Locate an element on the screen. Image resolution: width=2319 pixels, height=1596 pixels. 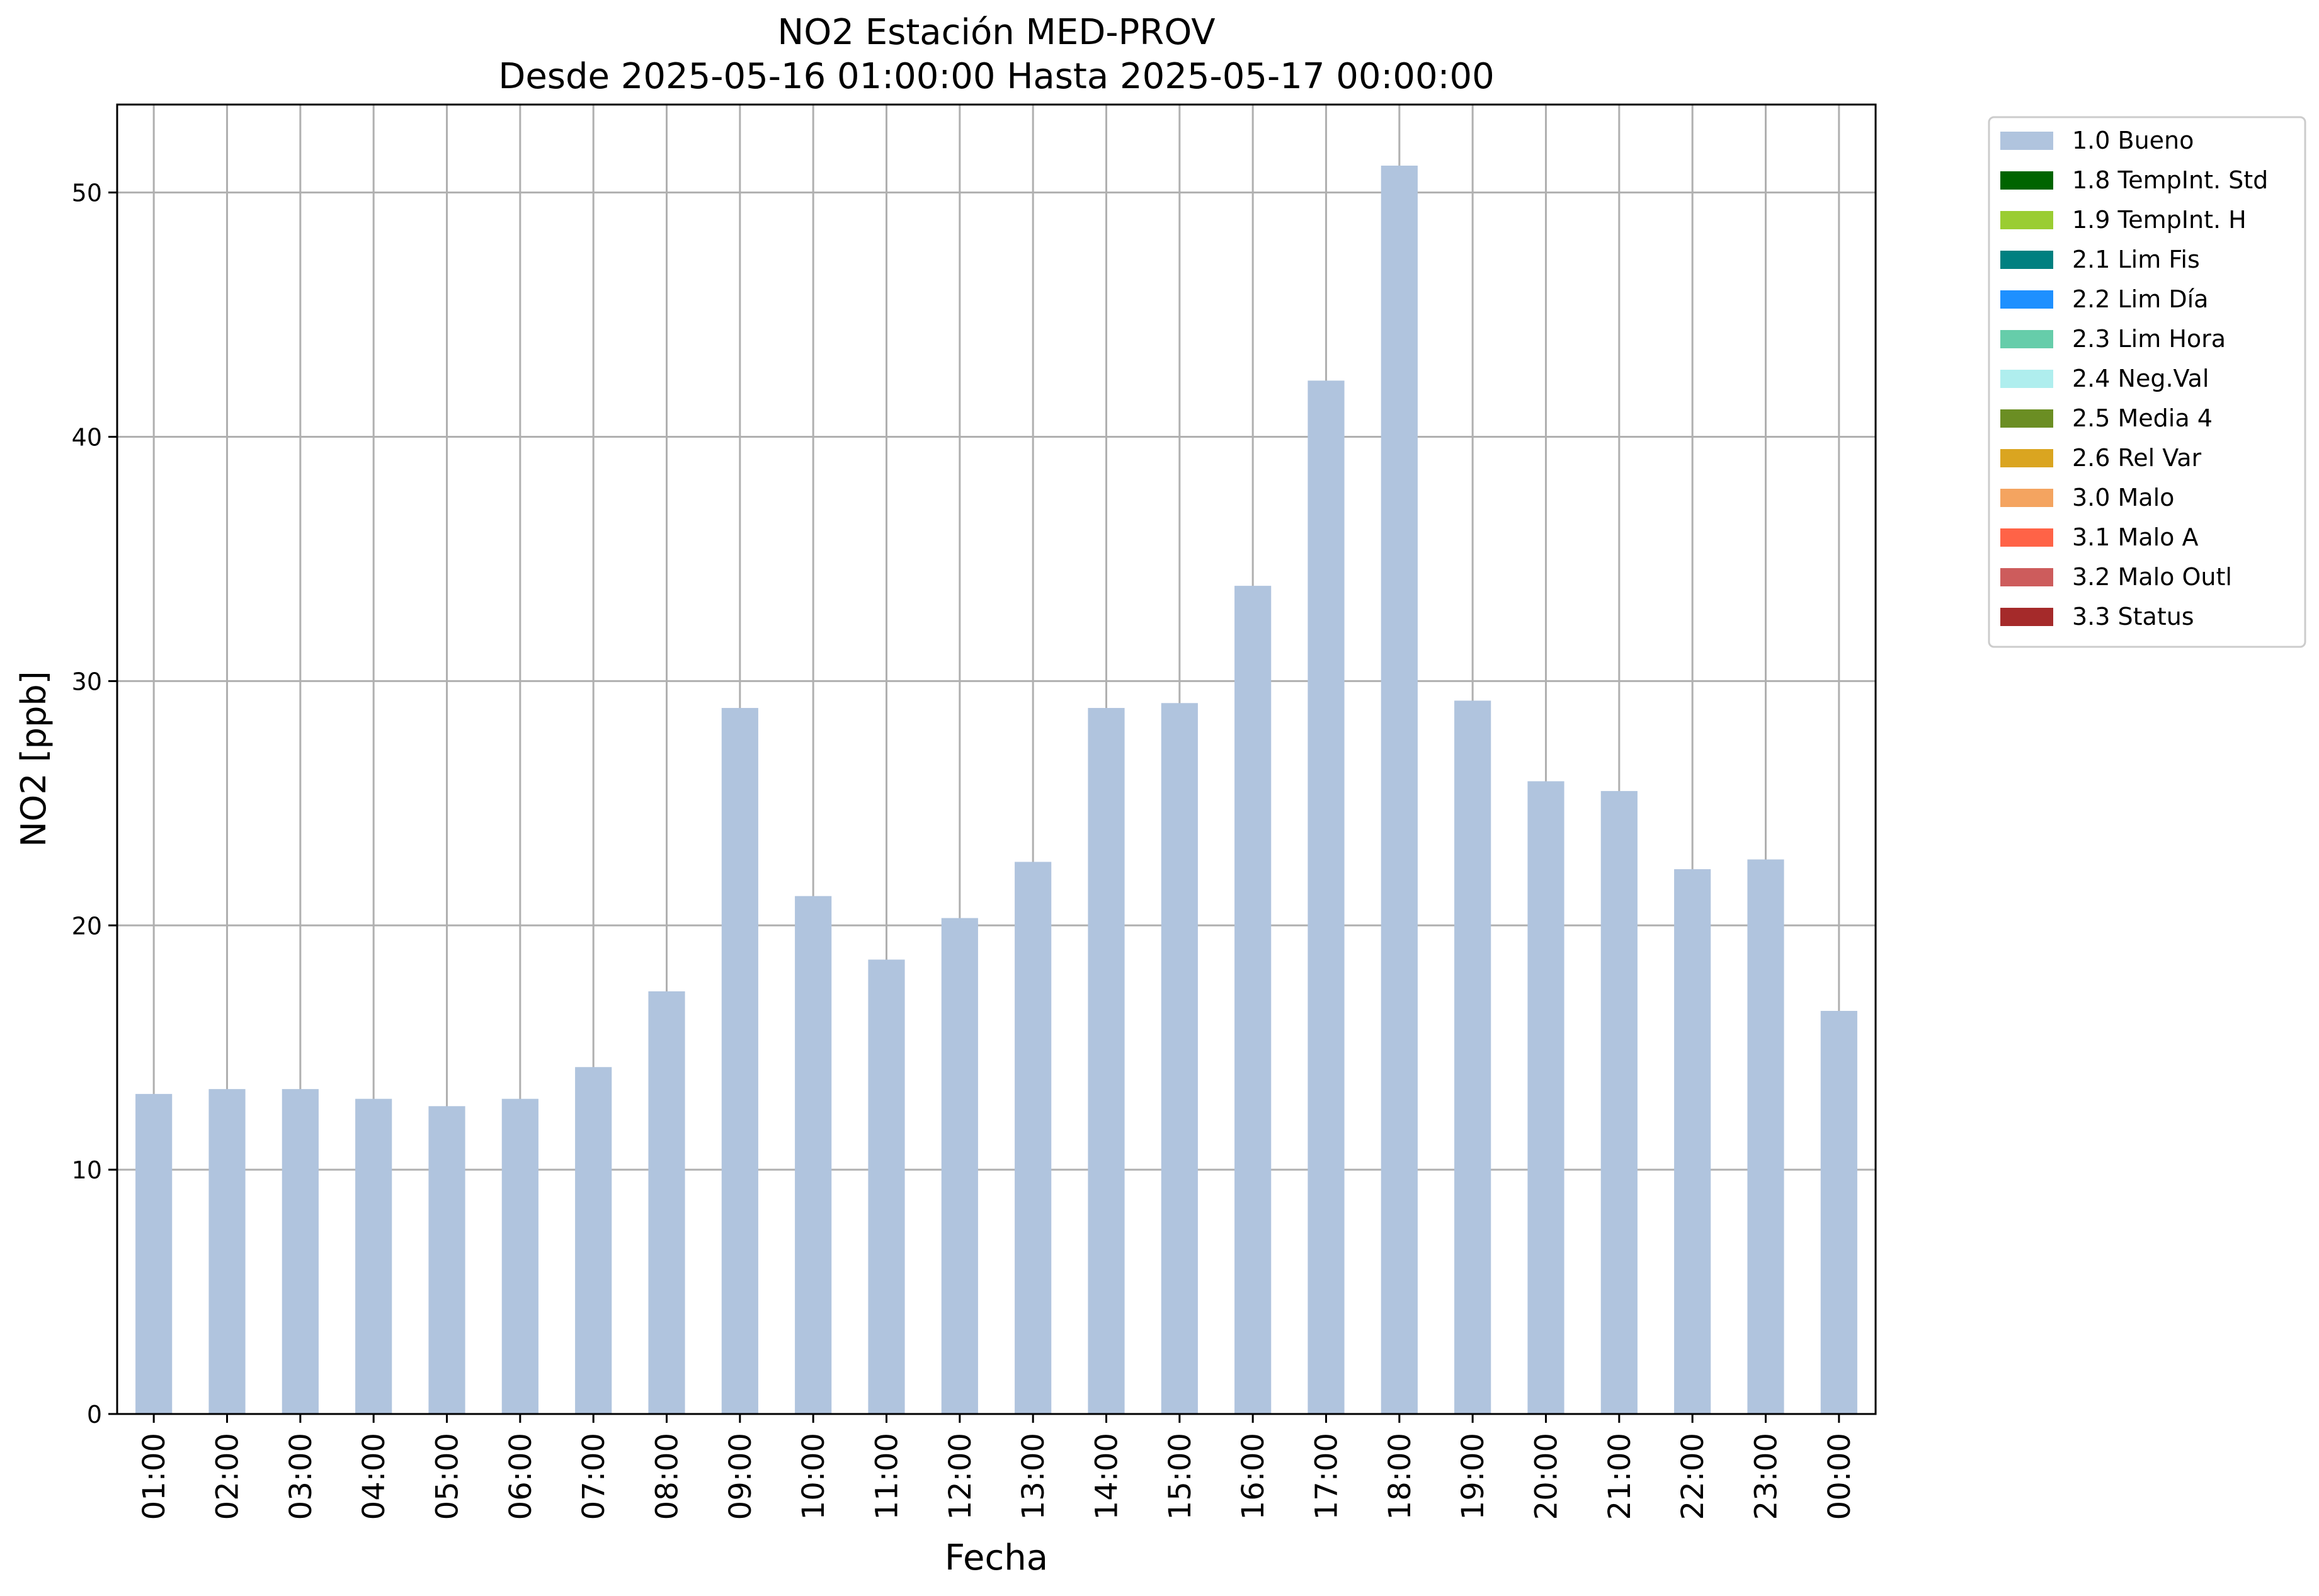
legend-box is located at coordinates (2147, 382).